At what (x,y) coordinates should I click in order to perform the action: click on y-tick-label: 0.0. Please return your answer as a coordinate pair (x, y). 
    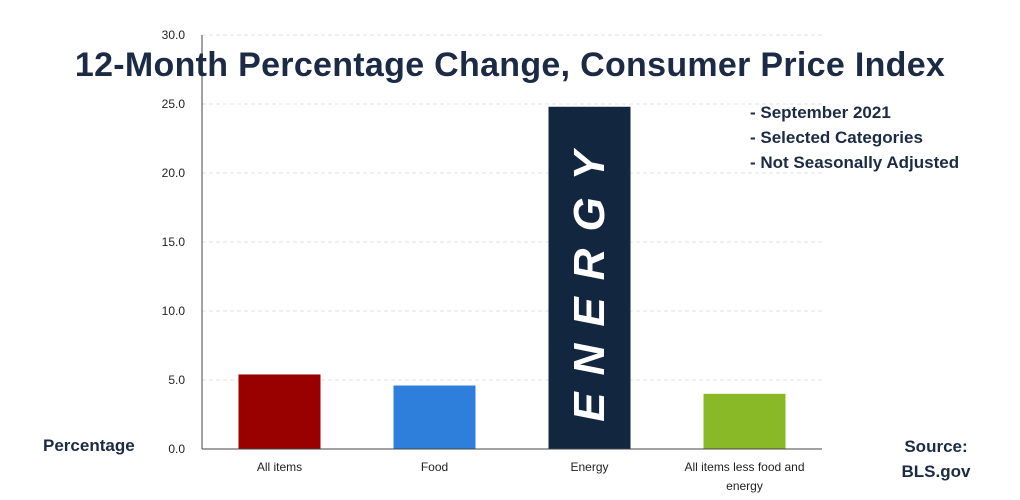
    Looking at the image, I should click on (176, 449).